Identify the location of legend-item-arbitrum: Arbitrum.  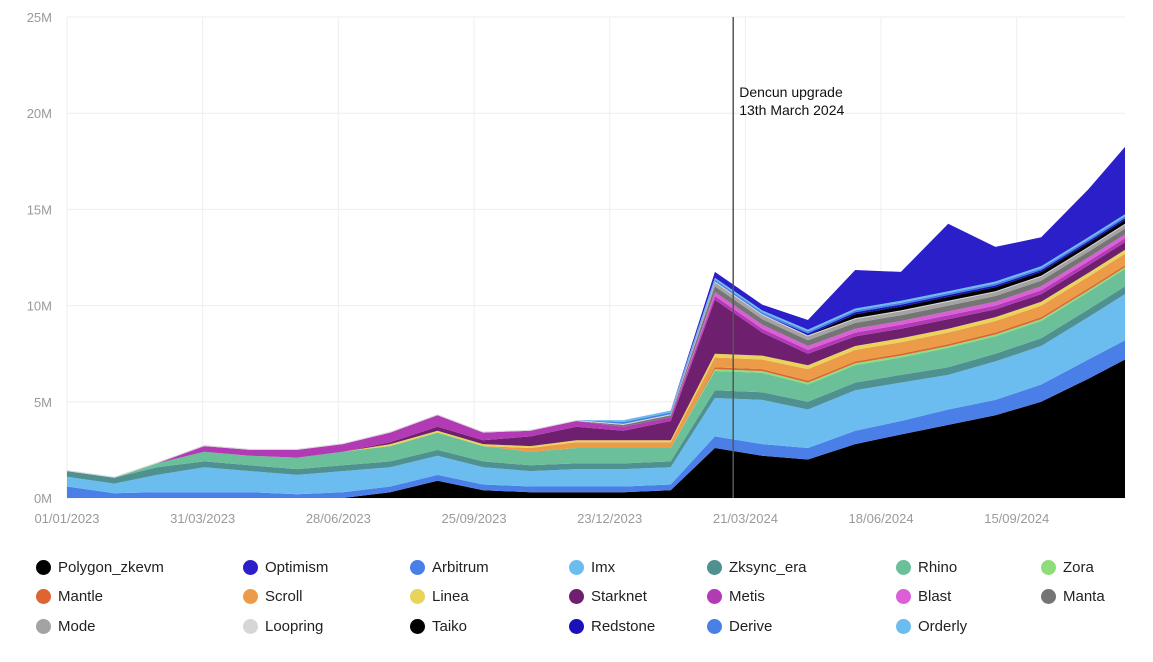
(449, 567).